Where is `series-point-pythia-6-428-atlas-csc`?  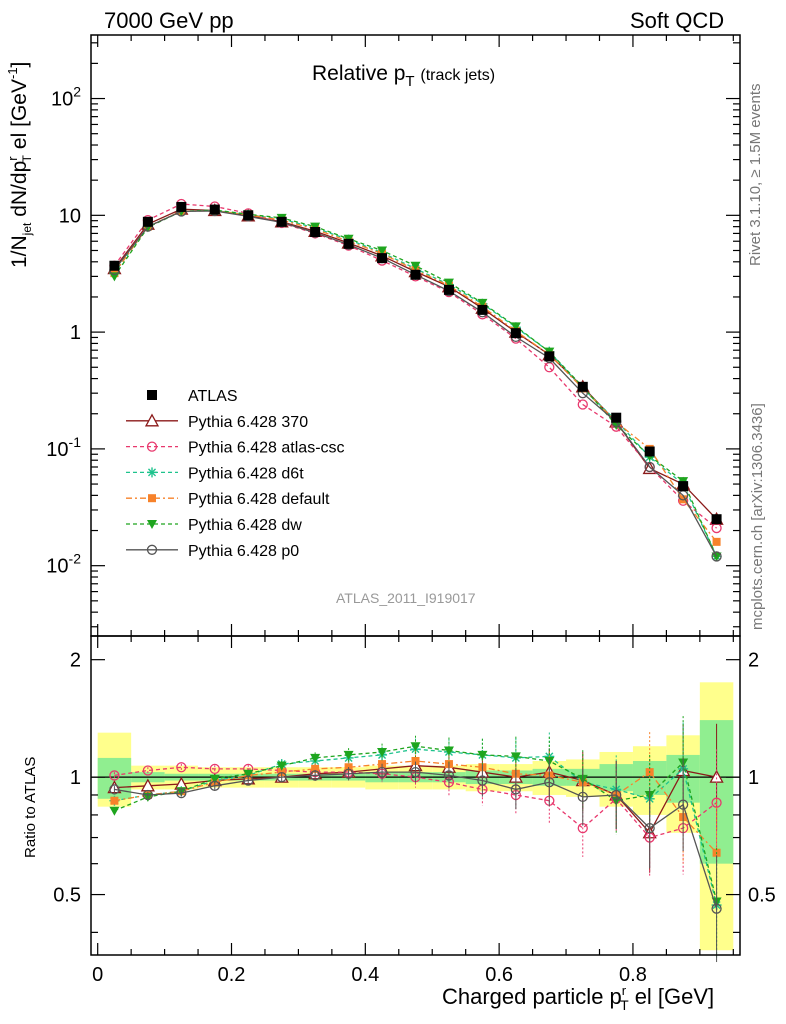
series-point-pythia-6-428-atlas-csc is located at coordinates (582, 404).